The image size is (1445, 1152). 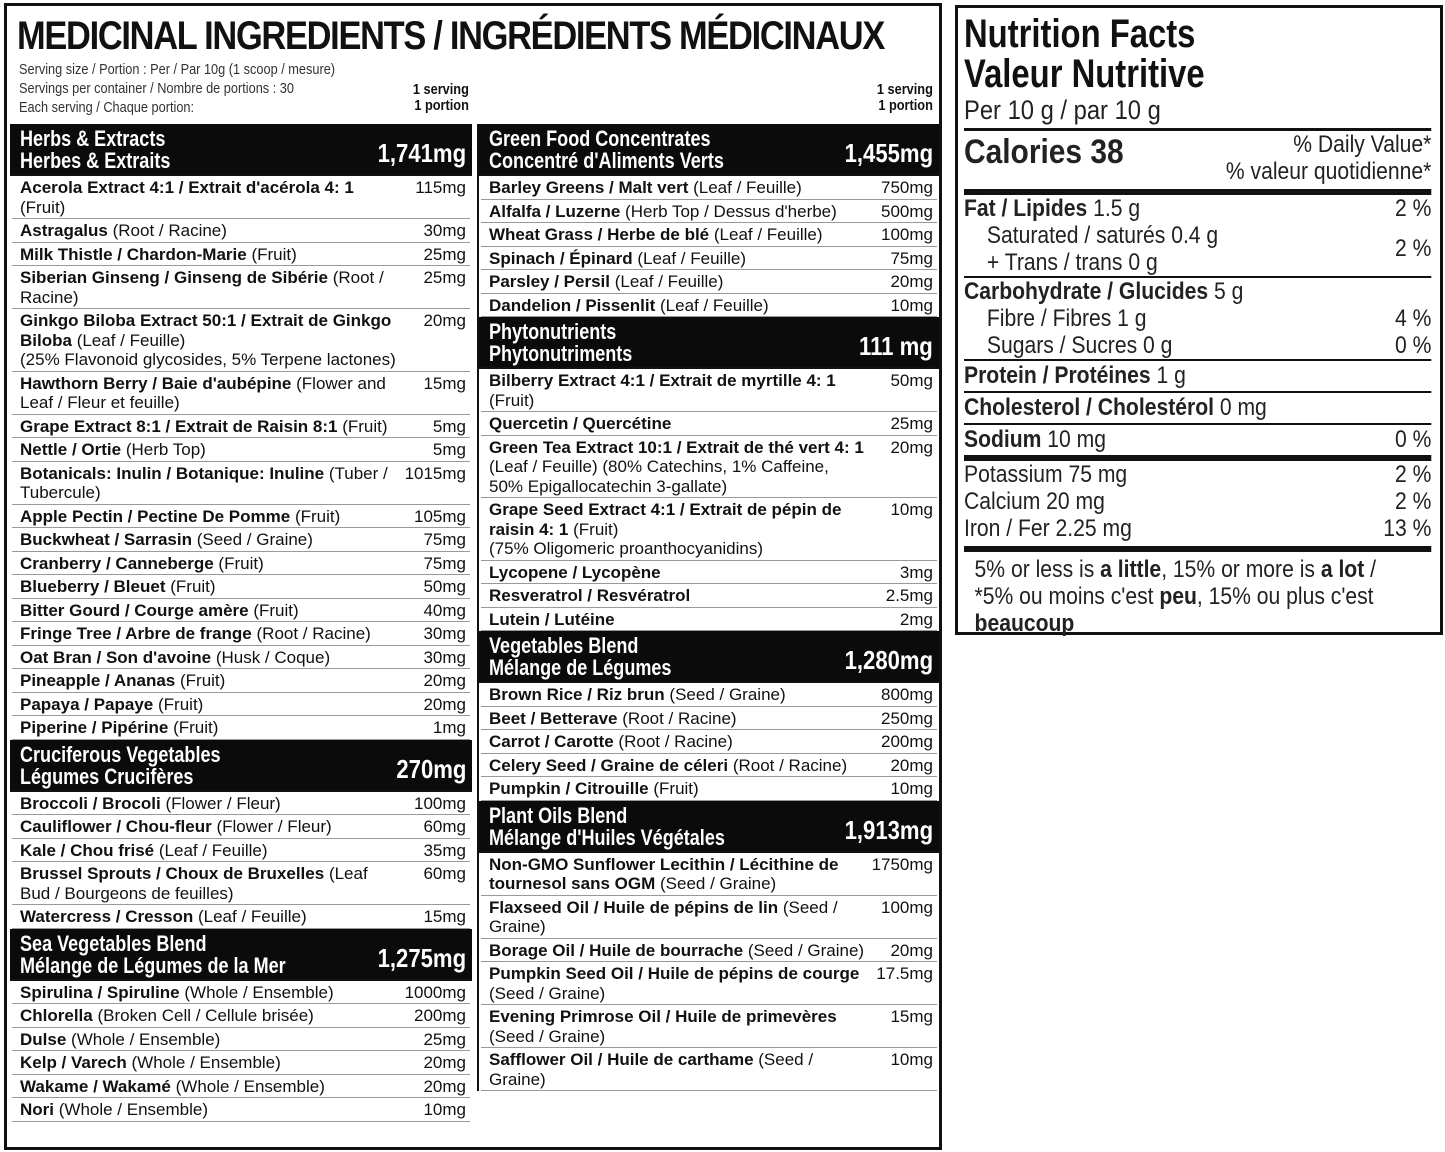 I want to click on ingredient-amount: 2mg, so click(x=916, y=619).